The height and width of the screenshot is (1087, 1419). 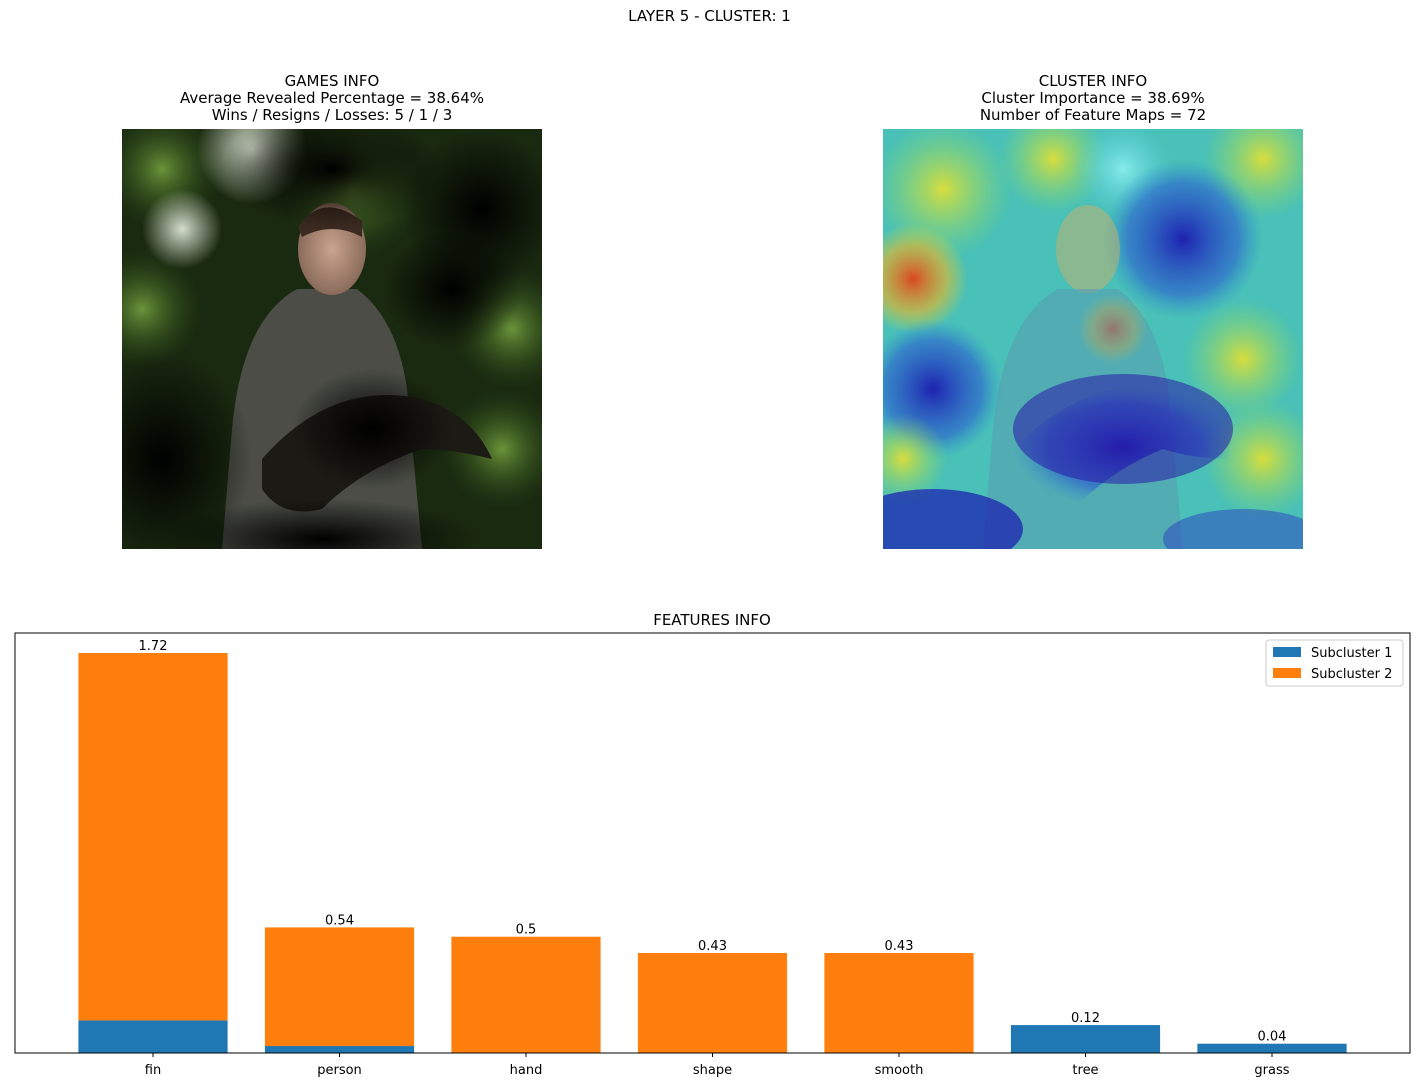 What do you see at coordinates (899, 946) in the screenshot?
I see `bar-total-label-smooth: 0.43` at bounding box center [899, 946].